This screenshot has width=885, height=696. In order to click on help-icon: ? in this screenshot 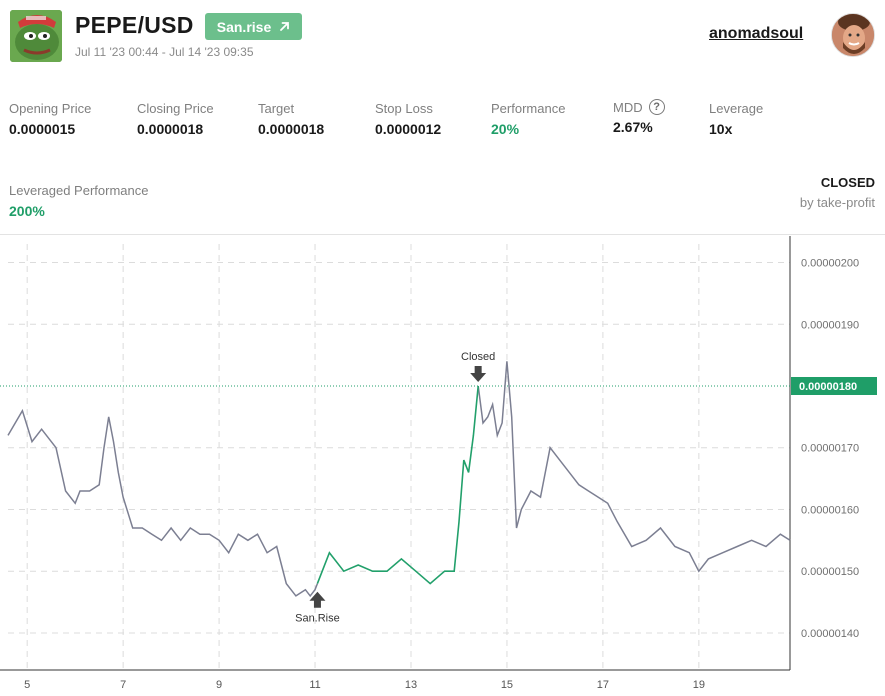, I will do `click(656, 107)`.